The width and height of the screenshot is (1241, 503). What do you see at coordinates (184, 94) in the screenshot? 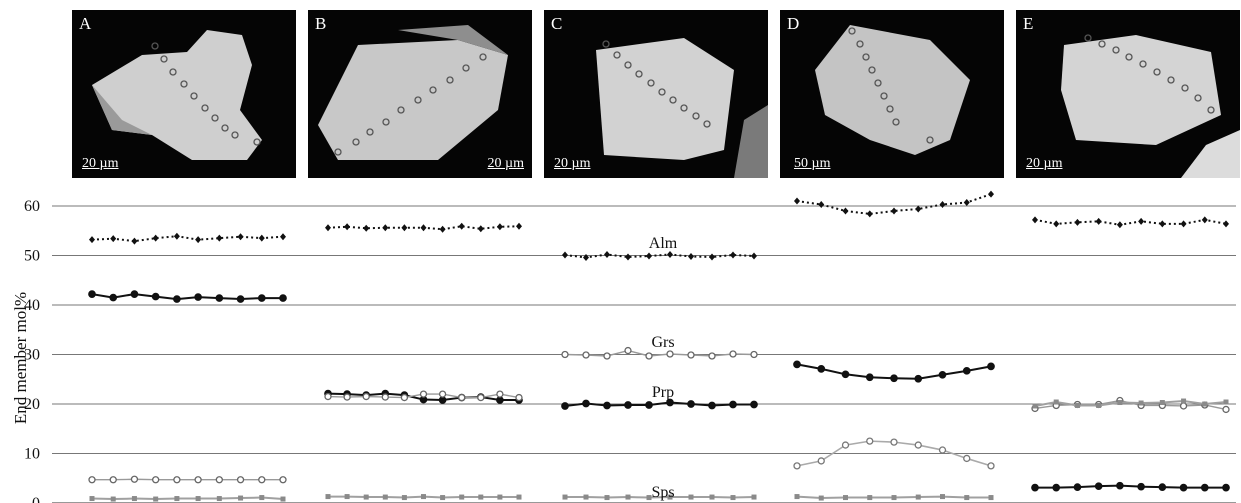
I see `panel-a-image: A 20 µm` at bounding box center [184, 94].